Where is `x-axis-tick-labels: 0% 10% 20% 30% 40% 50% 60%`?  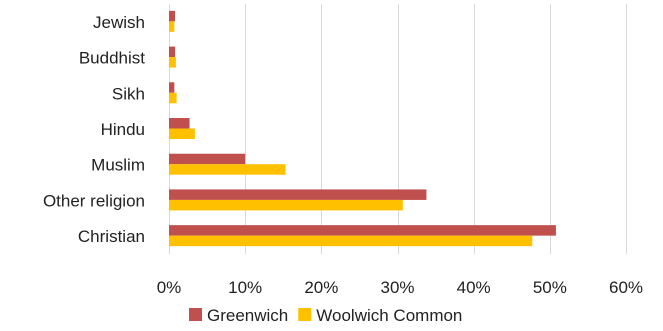 x-axis-tick-labels: 0% 10% 20% 30% 40% 50% 60% is located at coordinates (400, 287).